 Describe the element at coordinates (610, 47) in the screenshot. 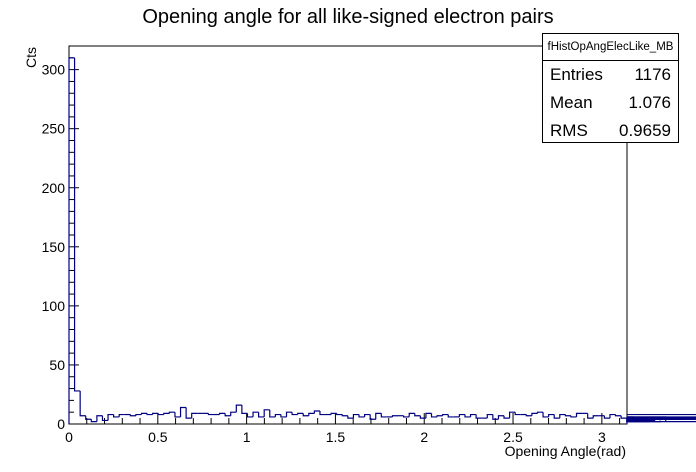

I see `stats-histogram-name: fHistOpAngElecLike_MB` at that location.